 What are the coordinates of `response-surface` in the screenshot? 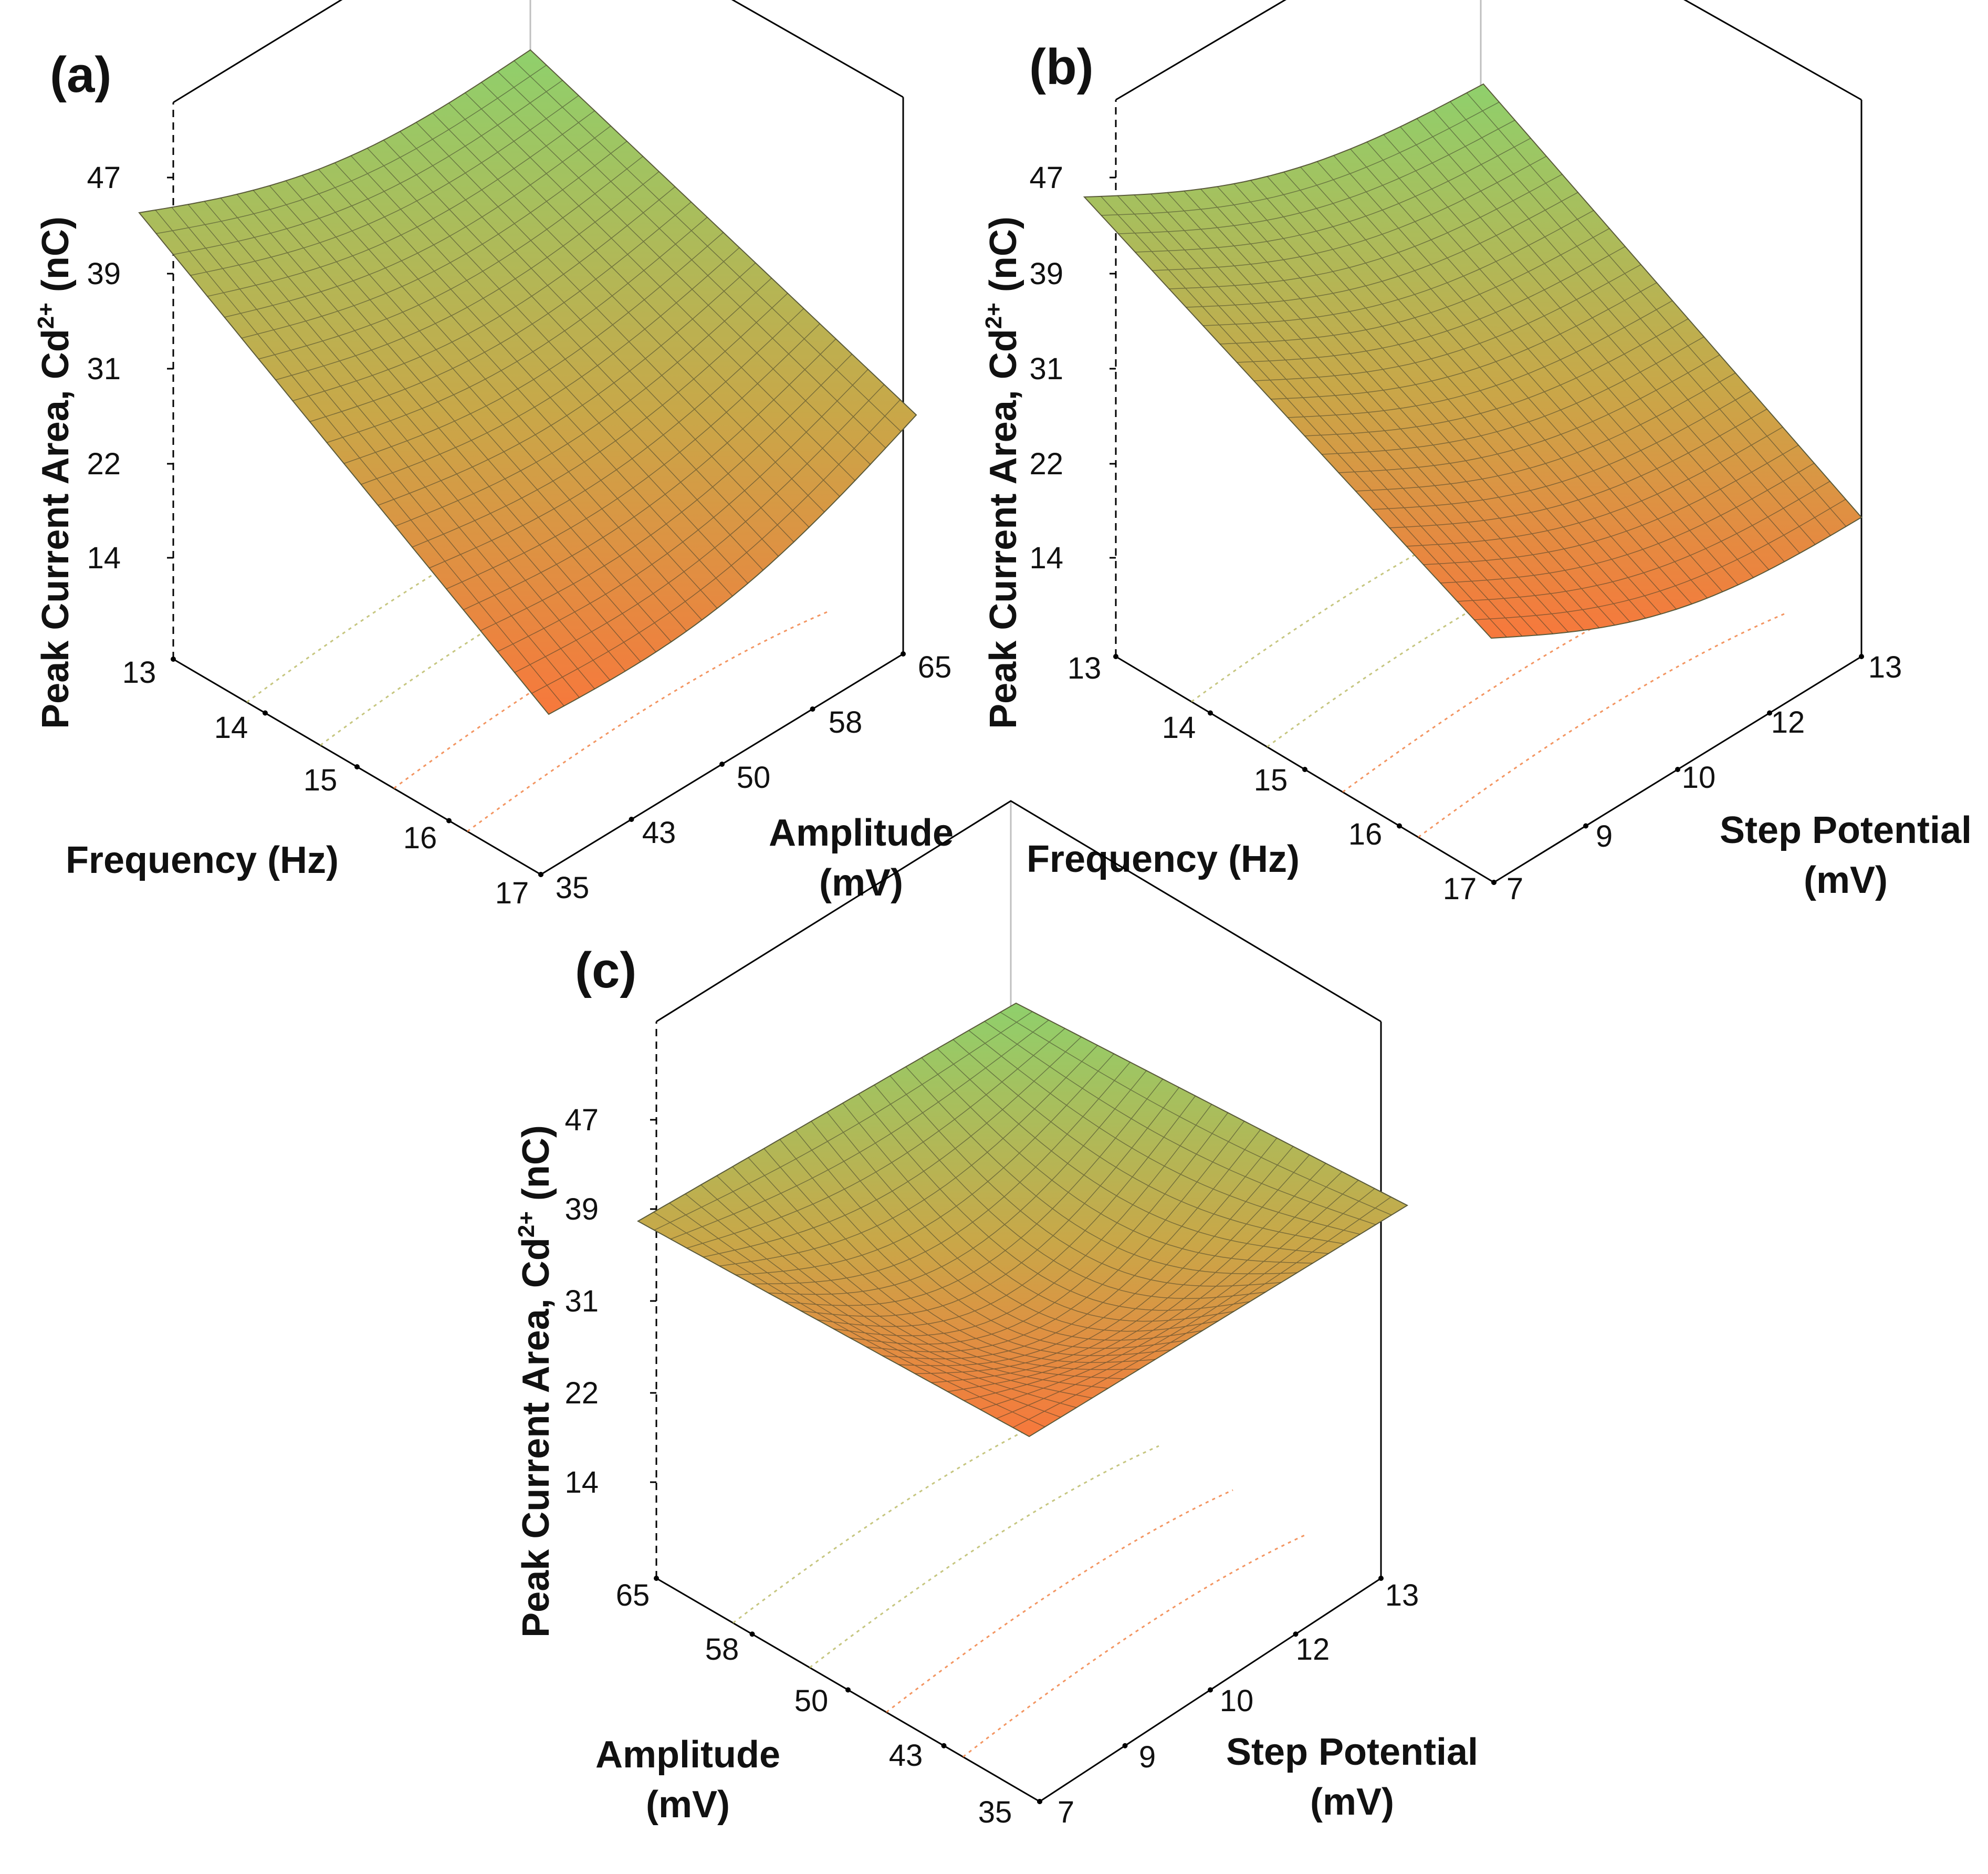 It's located at (1473, 361).